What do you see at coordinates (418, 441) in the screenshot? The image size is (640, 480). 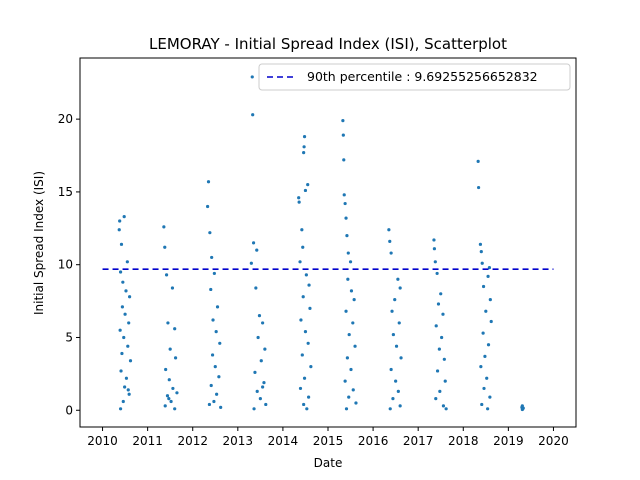 I see `x-tick-label: 2017` at bounding box center [418, 441].